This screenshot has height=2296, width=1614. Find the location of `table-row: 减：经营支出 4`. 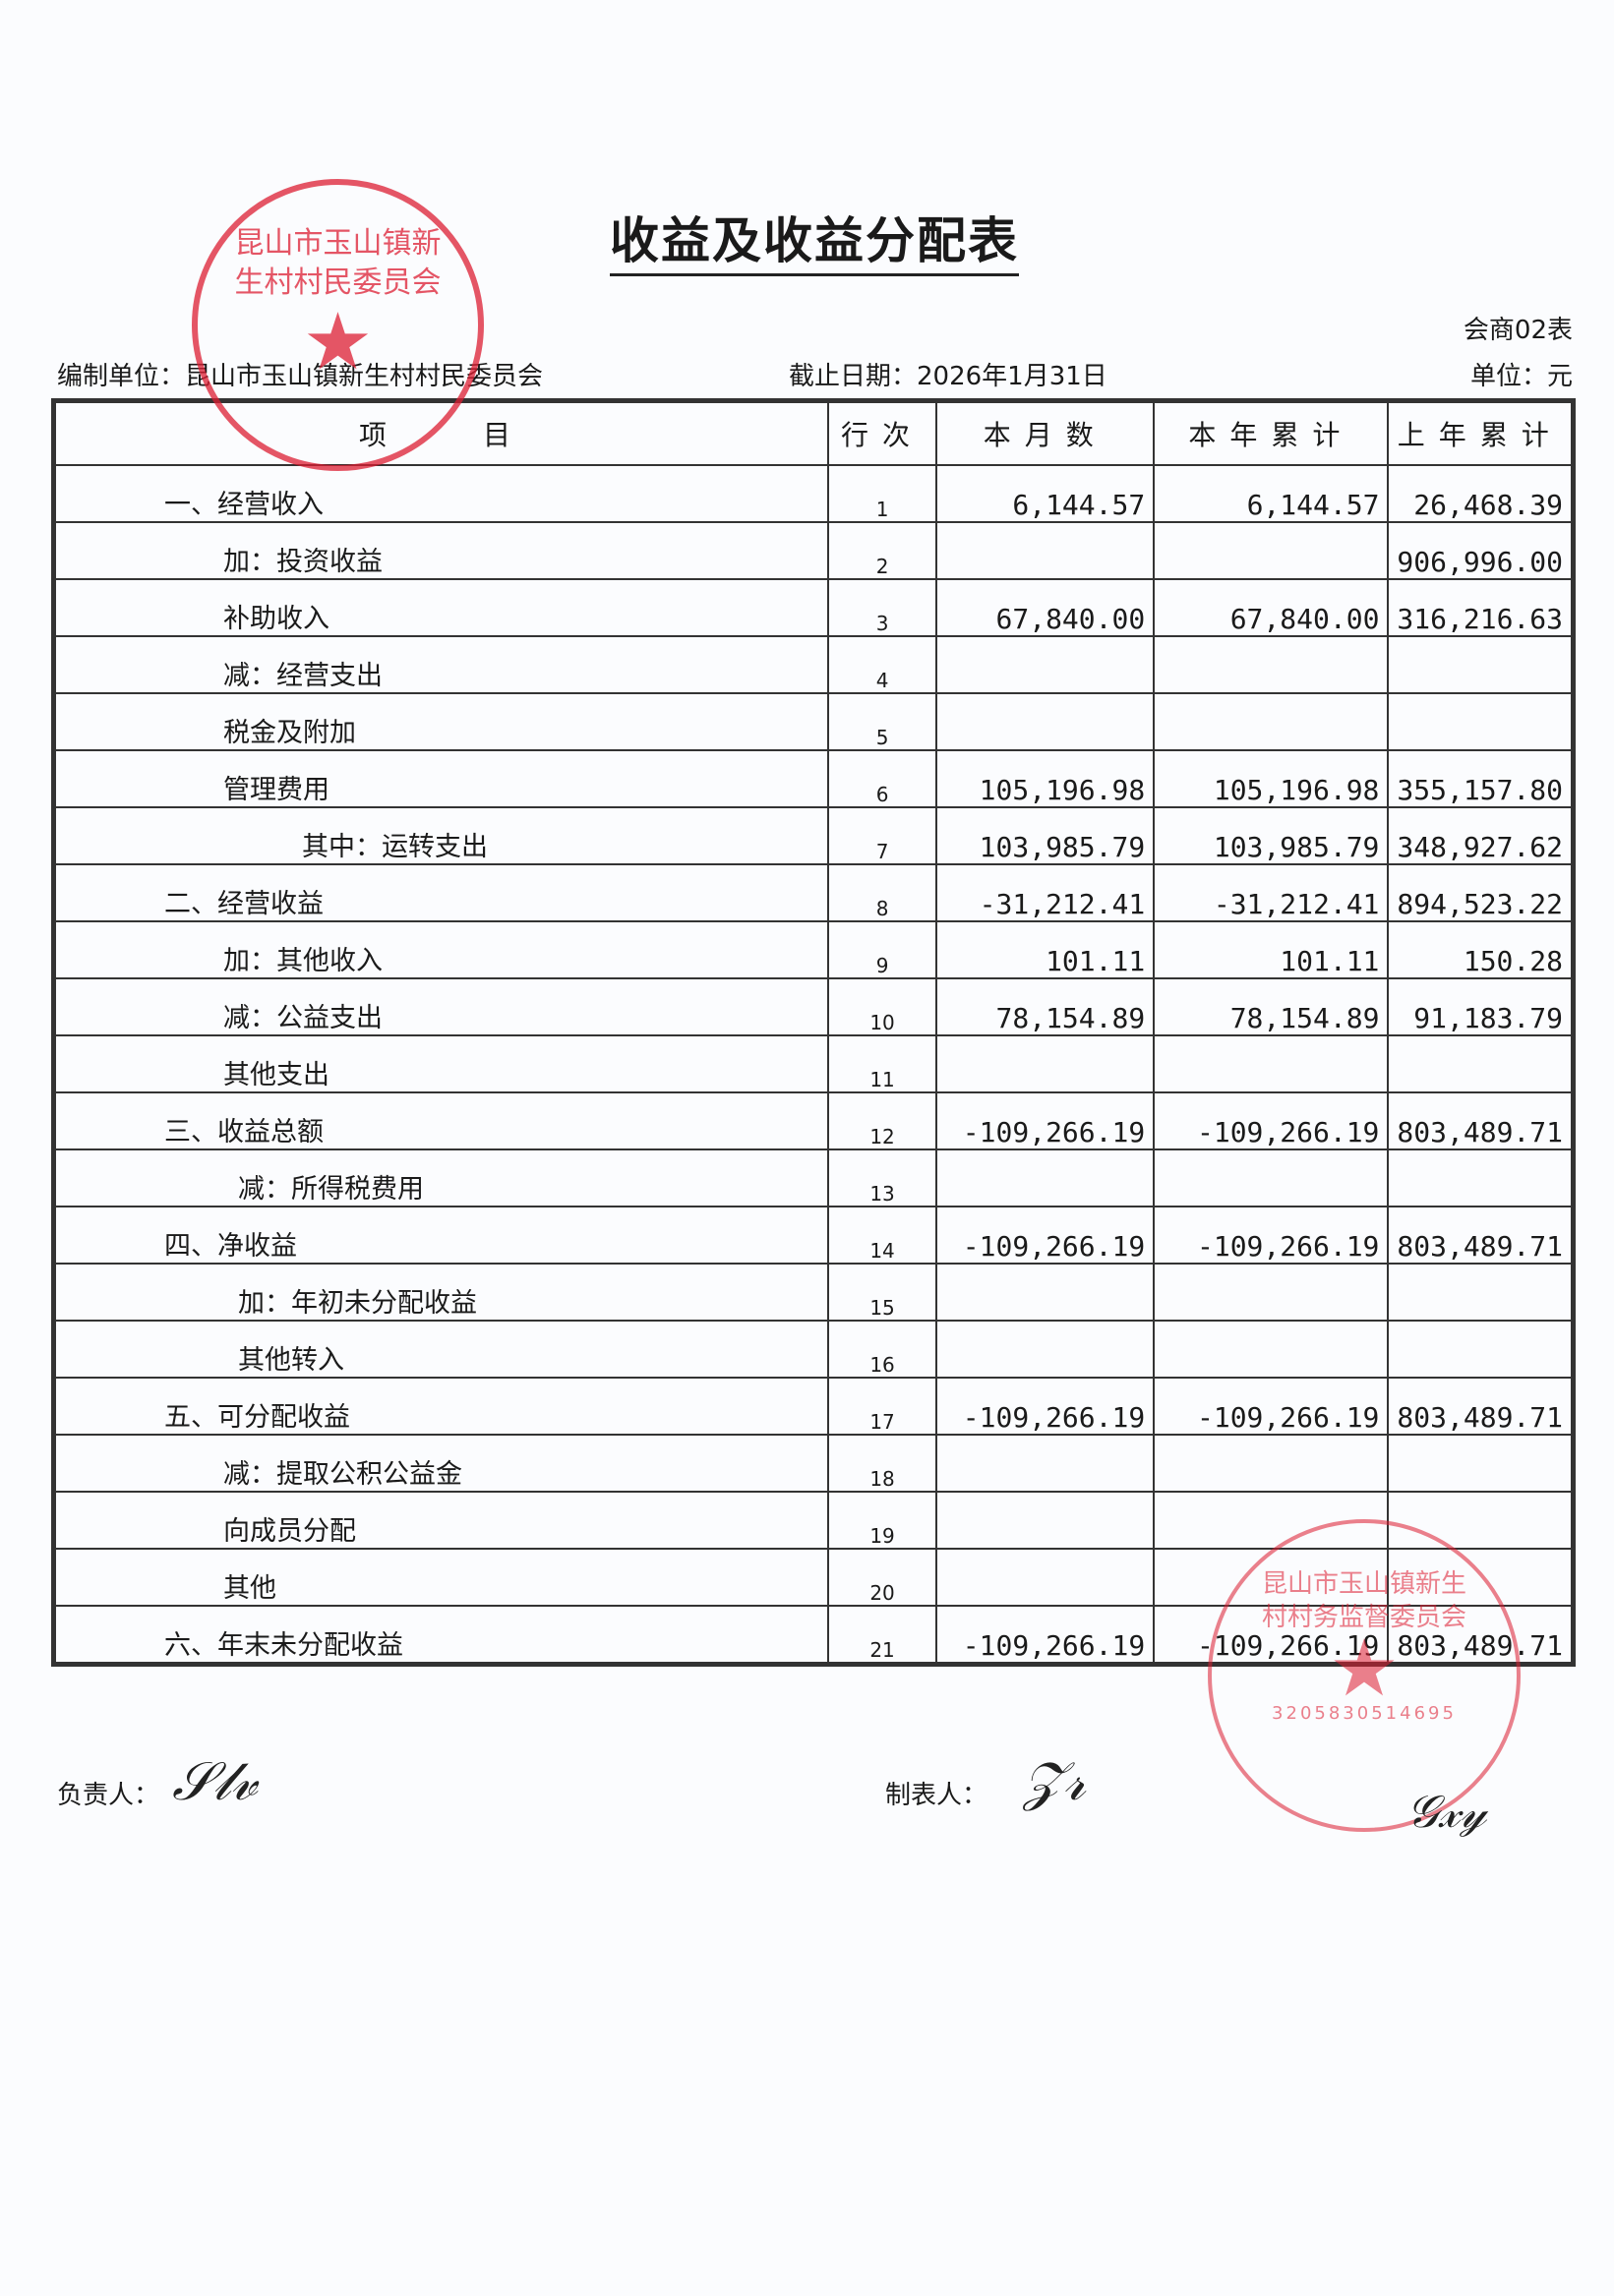

table-row: 减：经营支出 4 is located at coordinates (813, 664).